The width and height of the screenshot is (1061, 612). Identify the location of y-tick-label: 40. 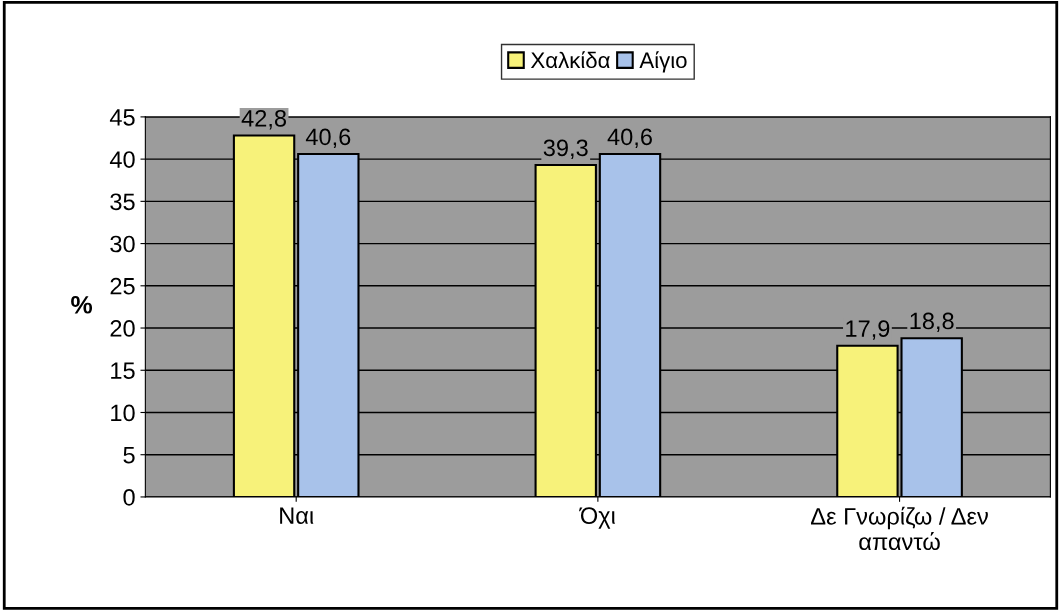
(122, 159).